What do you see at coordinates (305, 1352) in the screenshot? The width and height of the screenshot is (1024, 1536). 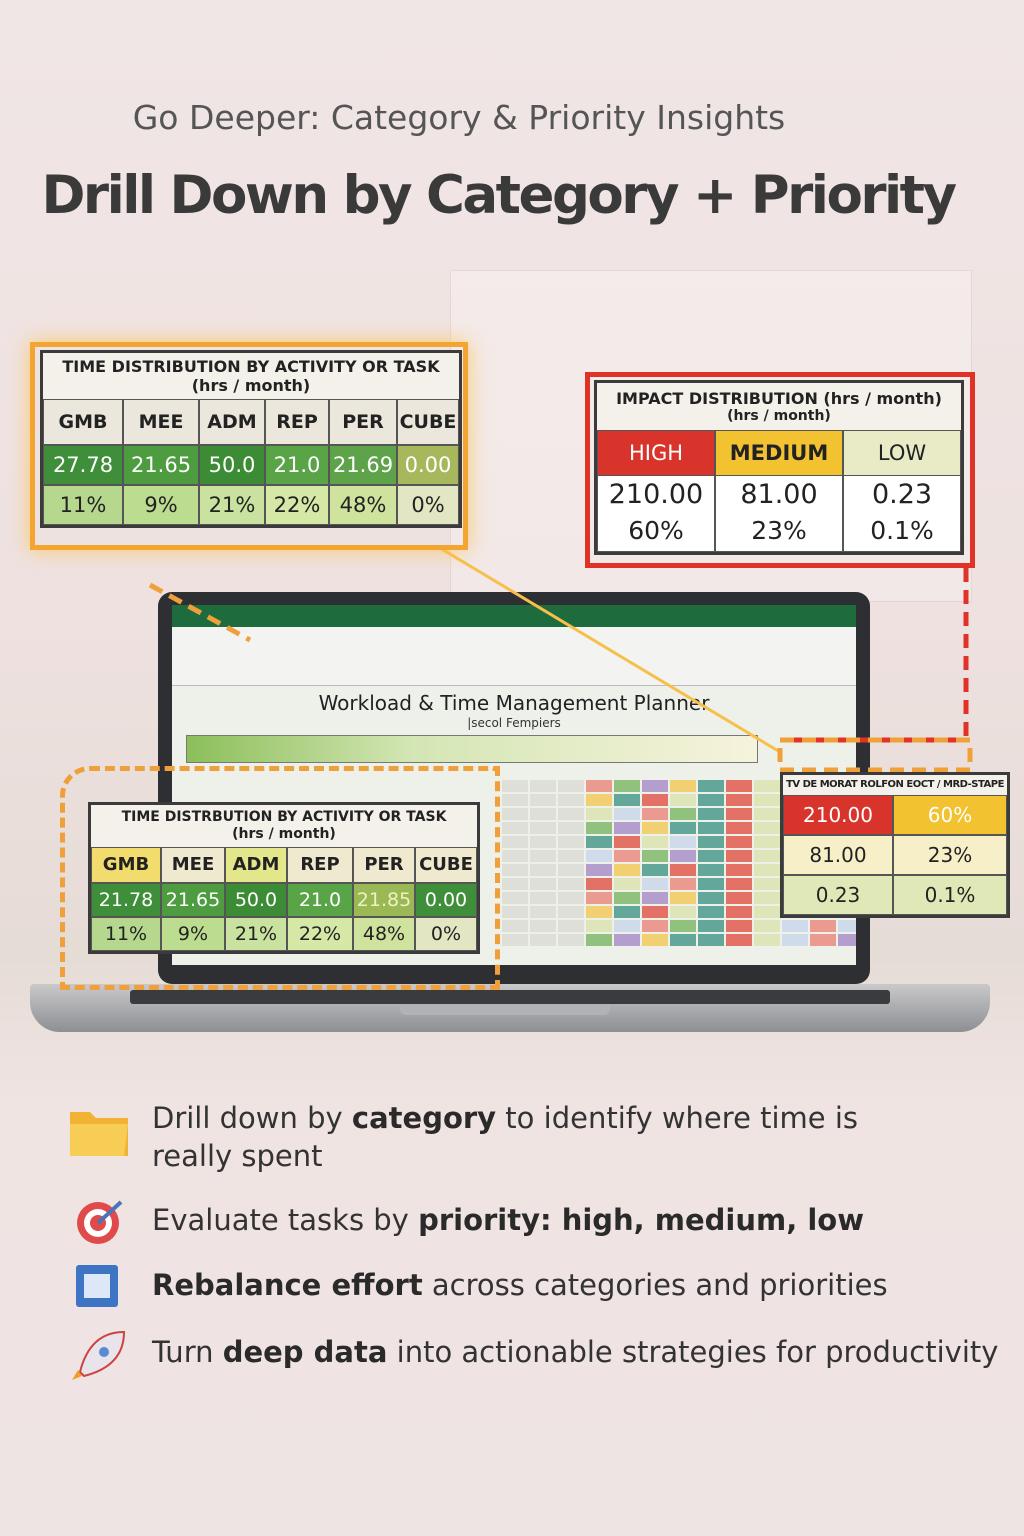 I see `bold-text: deep data` at bounding box center [305, 1352].